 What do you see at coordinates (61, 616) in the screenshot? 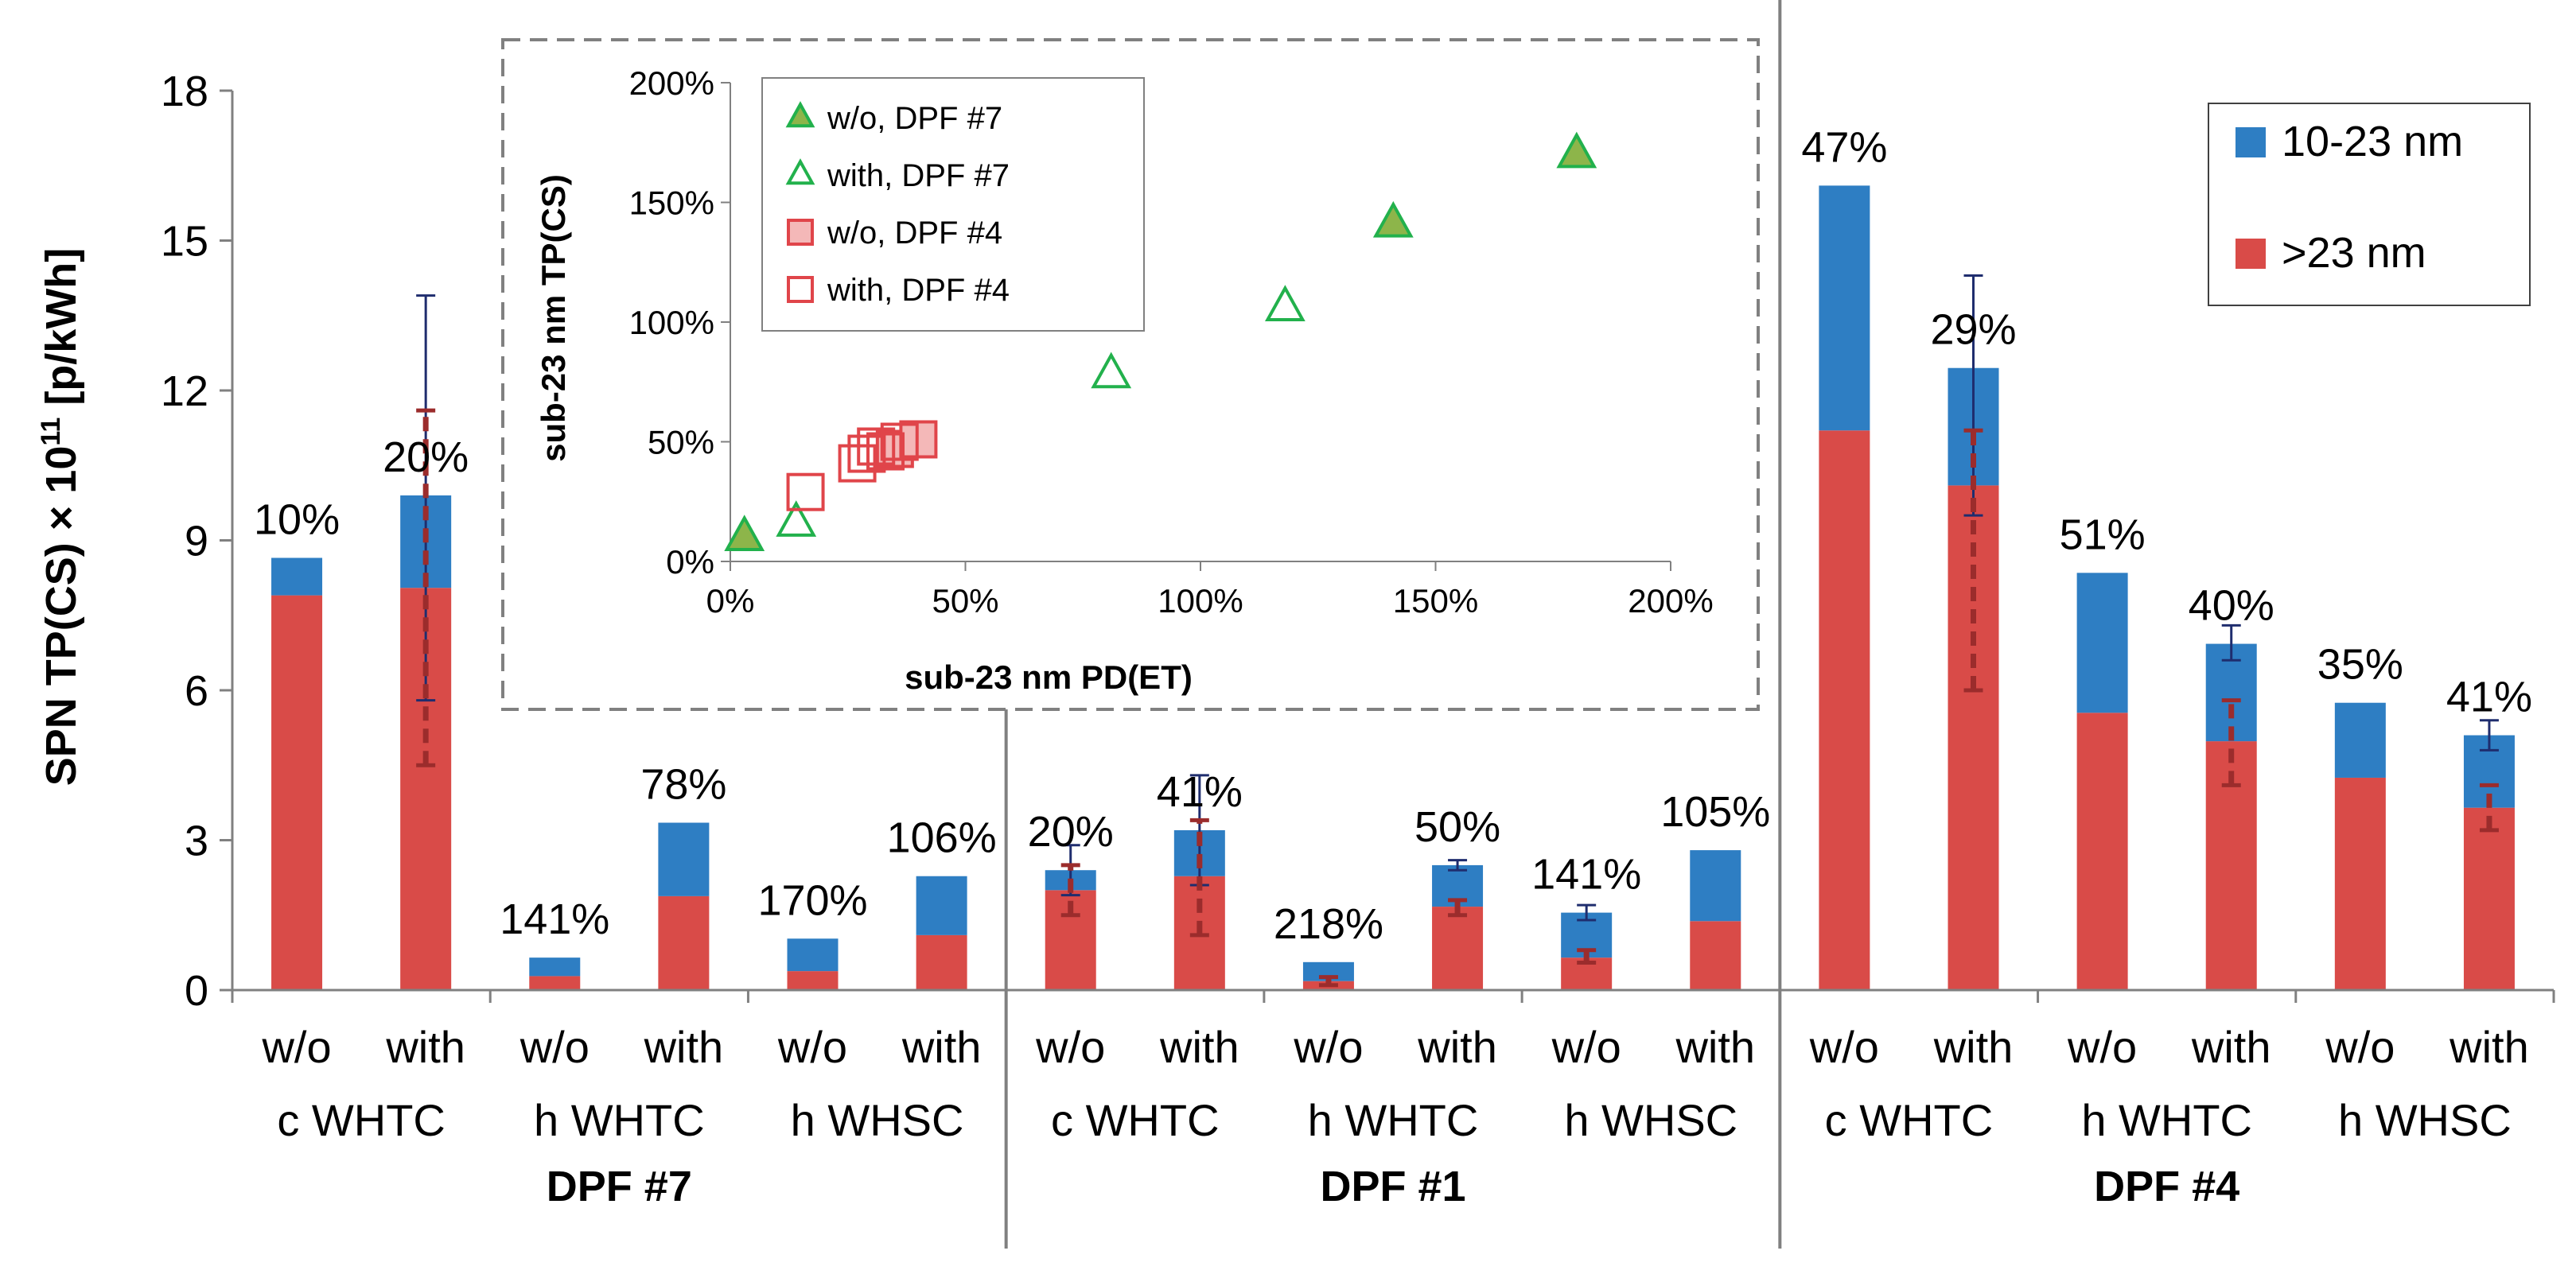
I see `y-axis-title-prefix: SPN TP(CS) × 10` at bounding box center [61, 616].